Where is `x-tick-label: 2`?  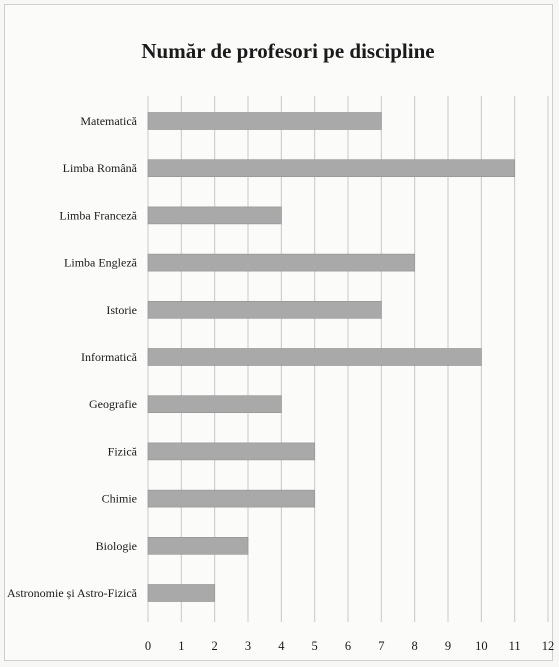 x-tick-label: 2 is located at coordinates (215, 646).